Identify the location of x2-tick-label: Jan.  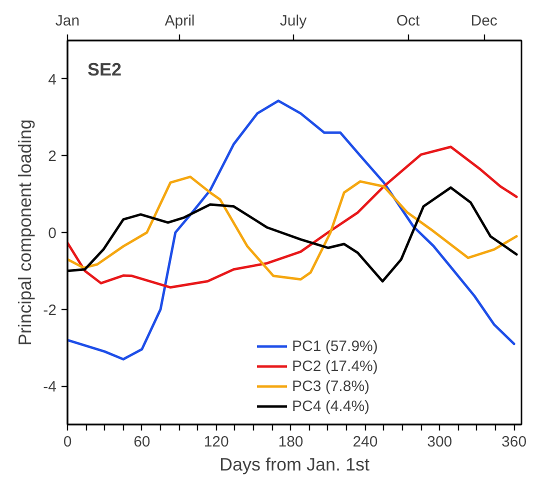
(67, 21).